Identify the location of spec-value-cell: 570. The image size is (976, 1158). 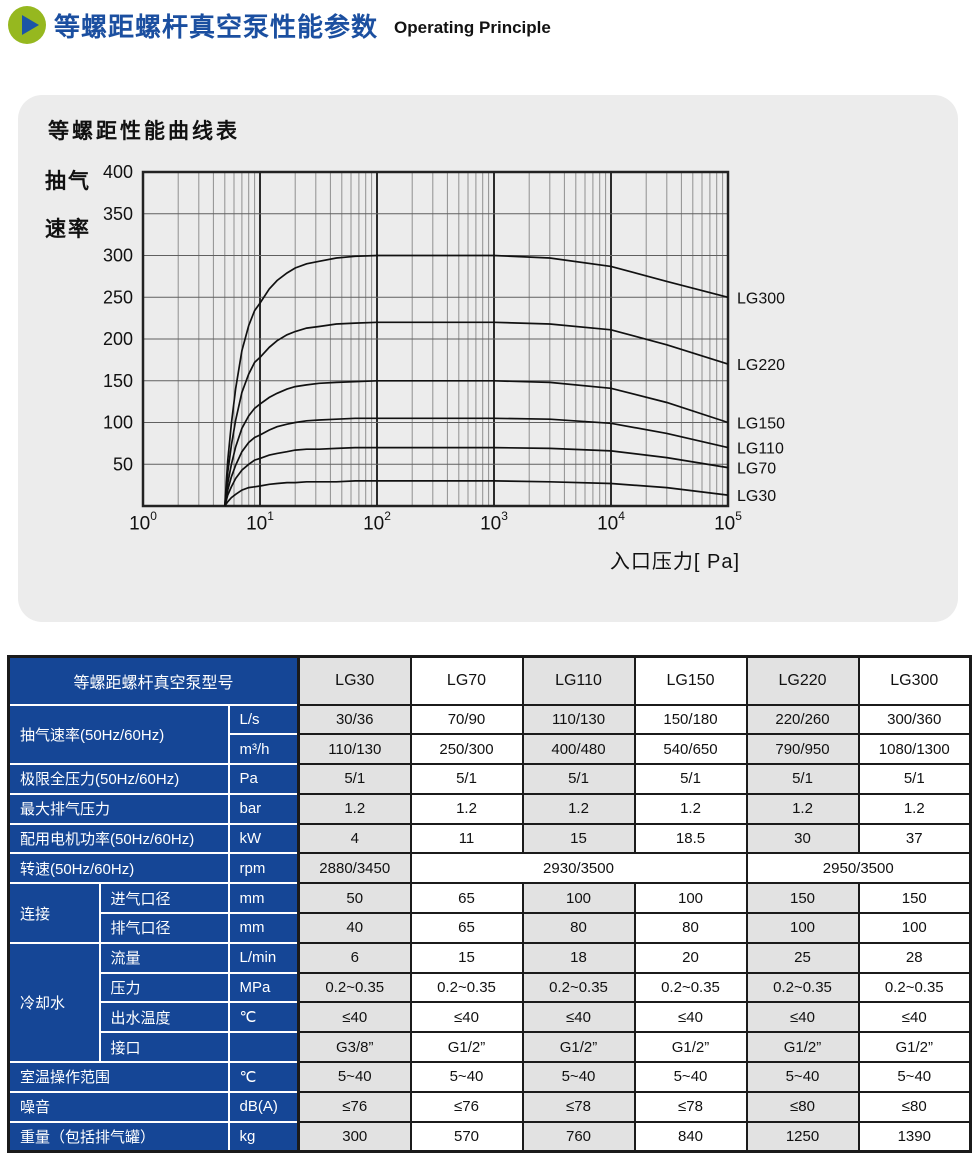
(466, 1136).